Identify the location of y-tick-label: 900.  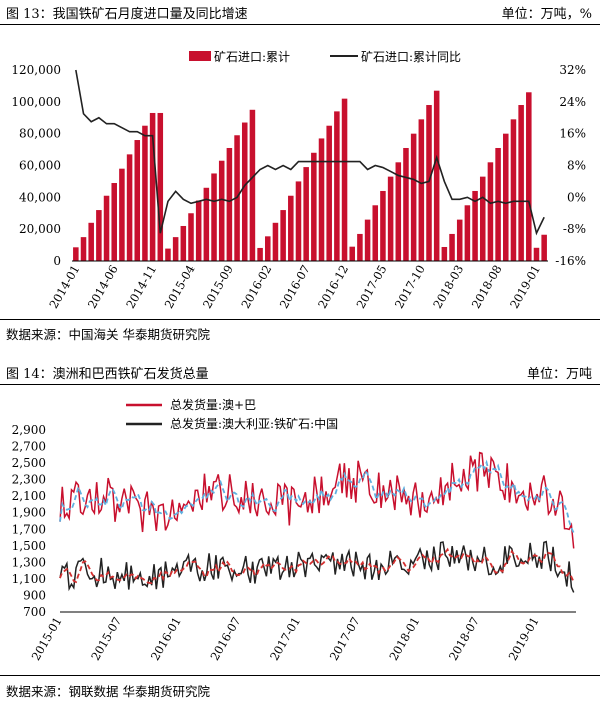
(34, 595).